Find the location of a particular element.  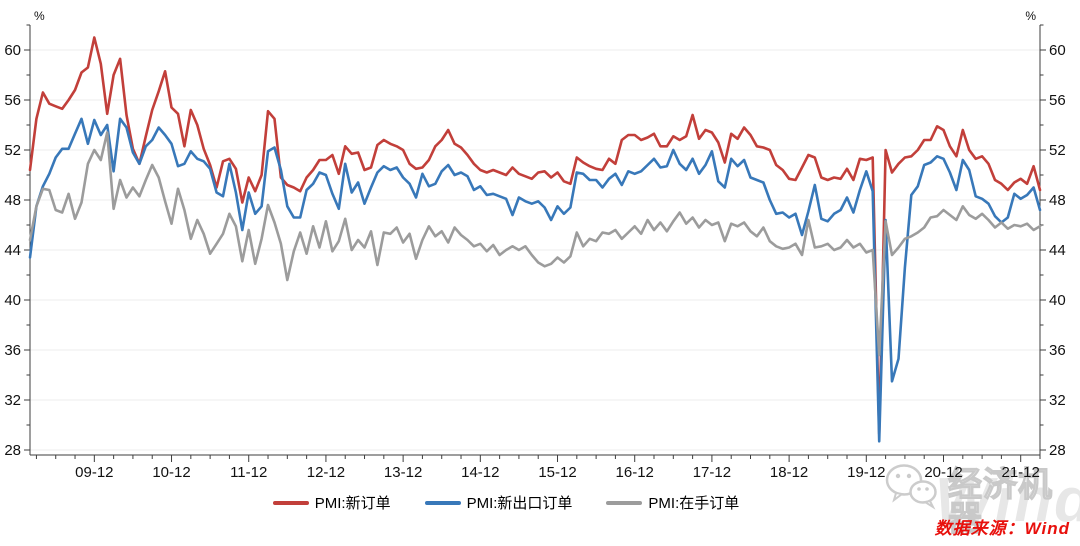

chart-legend: PMI:新订单 PMI:新出口订单 PMI:在手订单 is located at coordinates (523, 502).